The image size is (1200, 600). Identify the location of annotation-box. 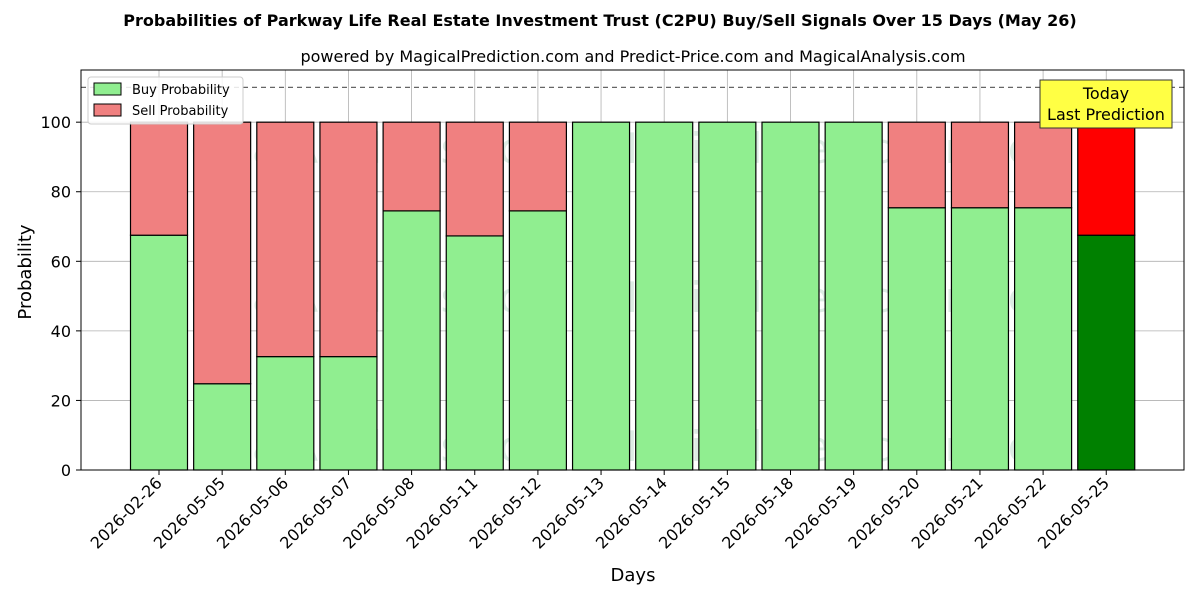
(1106, 104).